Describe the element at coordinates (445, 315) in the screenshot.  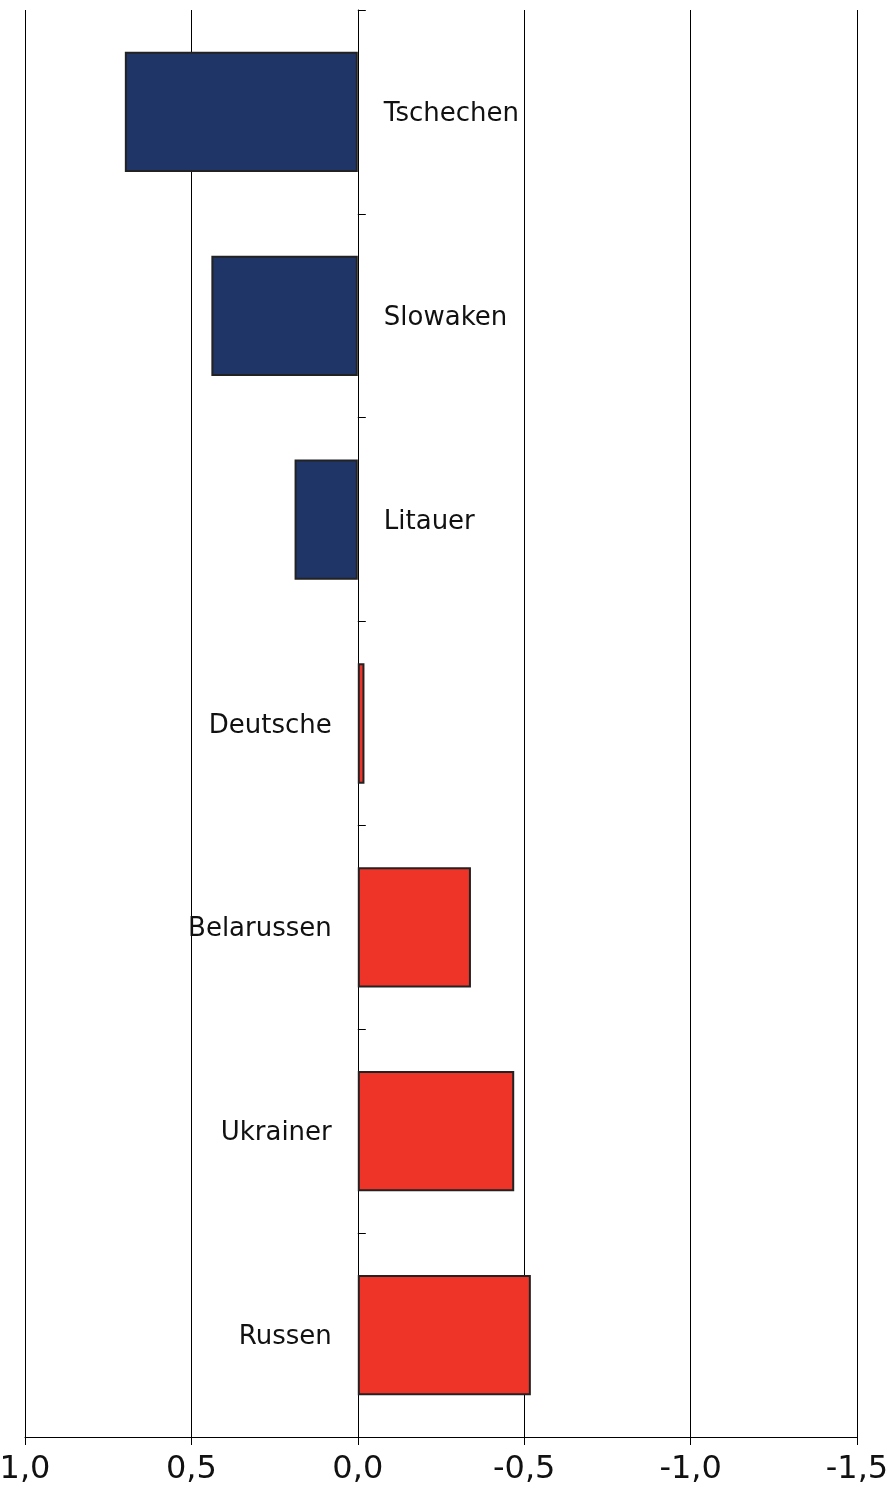
I see `y-tick-label: Slowaken` at that location.